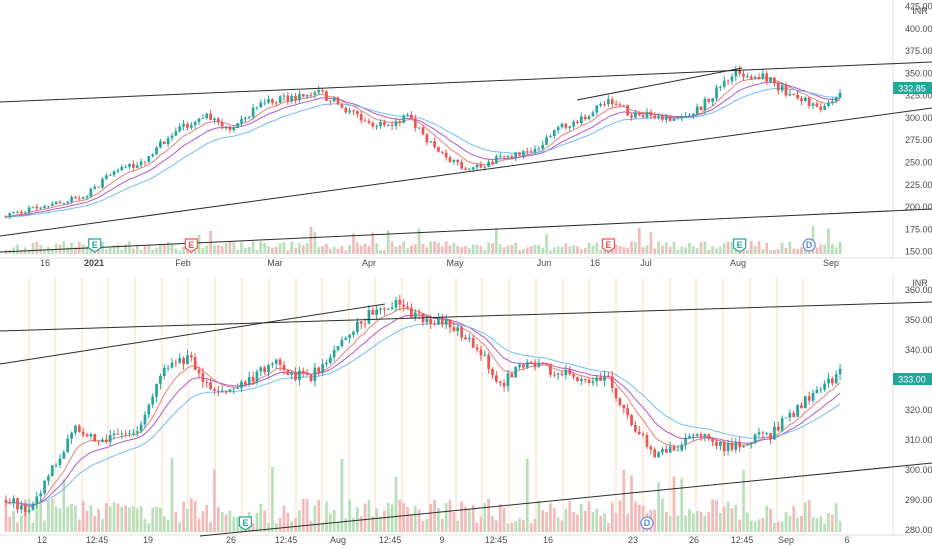 The height and width of the screenshot is (550, 932). What do you see at coordinates (912, 88) in the screenshot?
I see `last-price-tag: 332.85` at bounding box center [912, 88].